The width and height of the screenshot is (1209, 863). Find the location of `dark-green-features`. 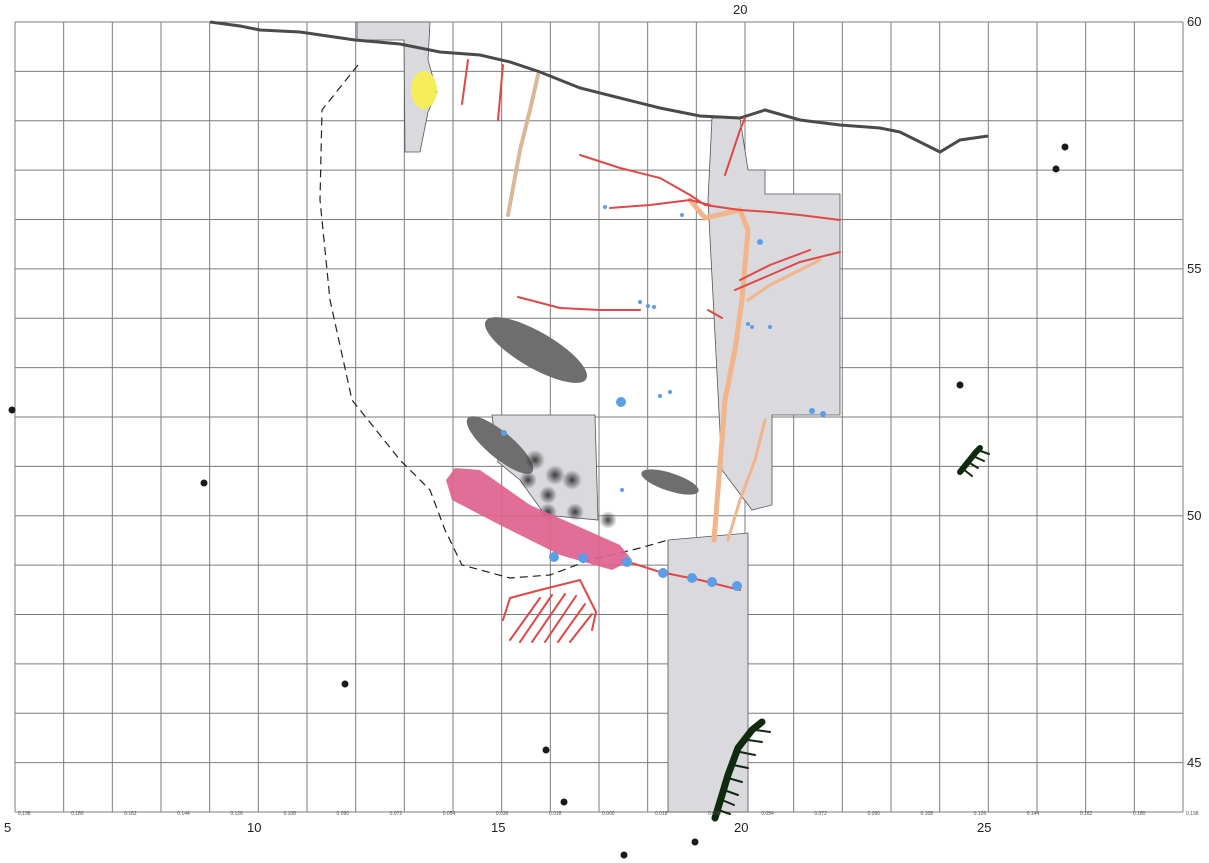

dark-green-features is located at coordinates (850, 633).